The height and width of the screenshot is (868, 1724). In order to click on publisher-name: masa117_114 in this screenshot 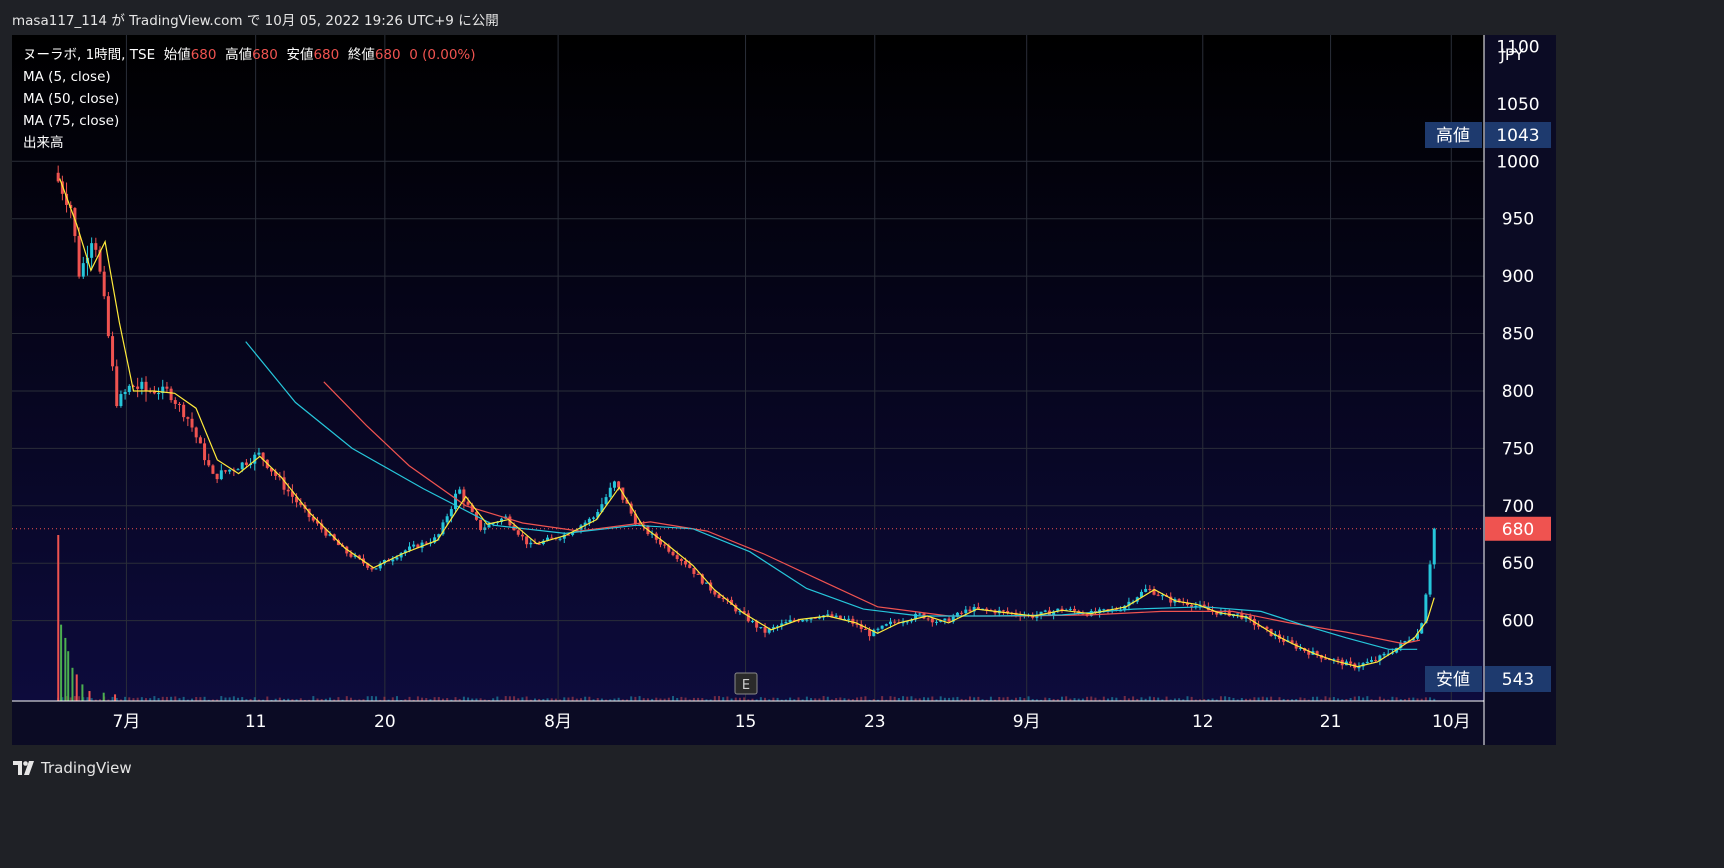, I will do `click(60, 21)`.